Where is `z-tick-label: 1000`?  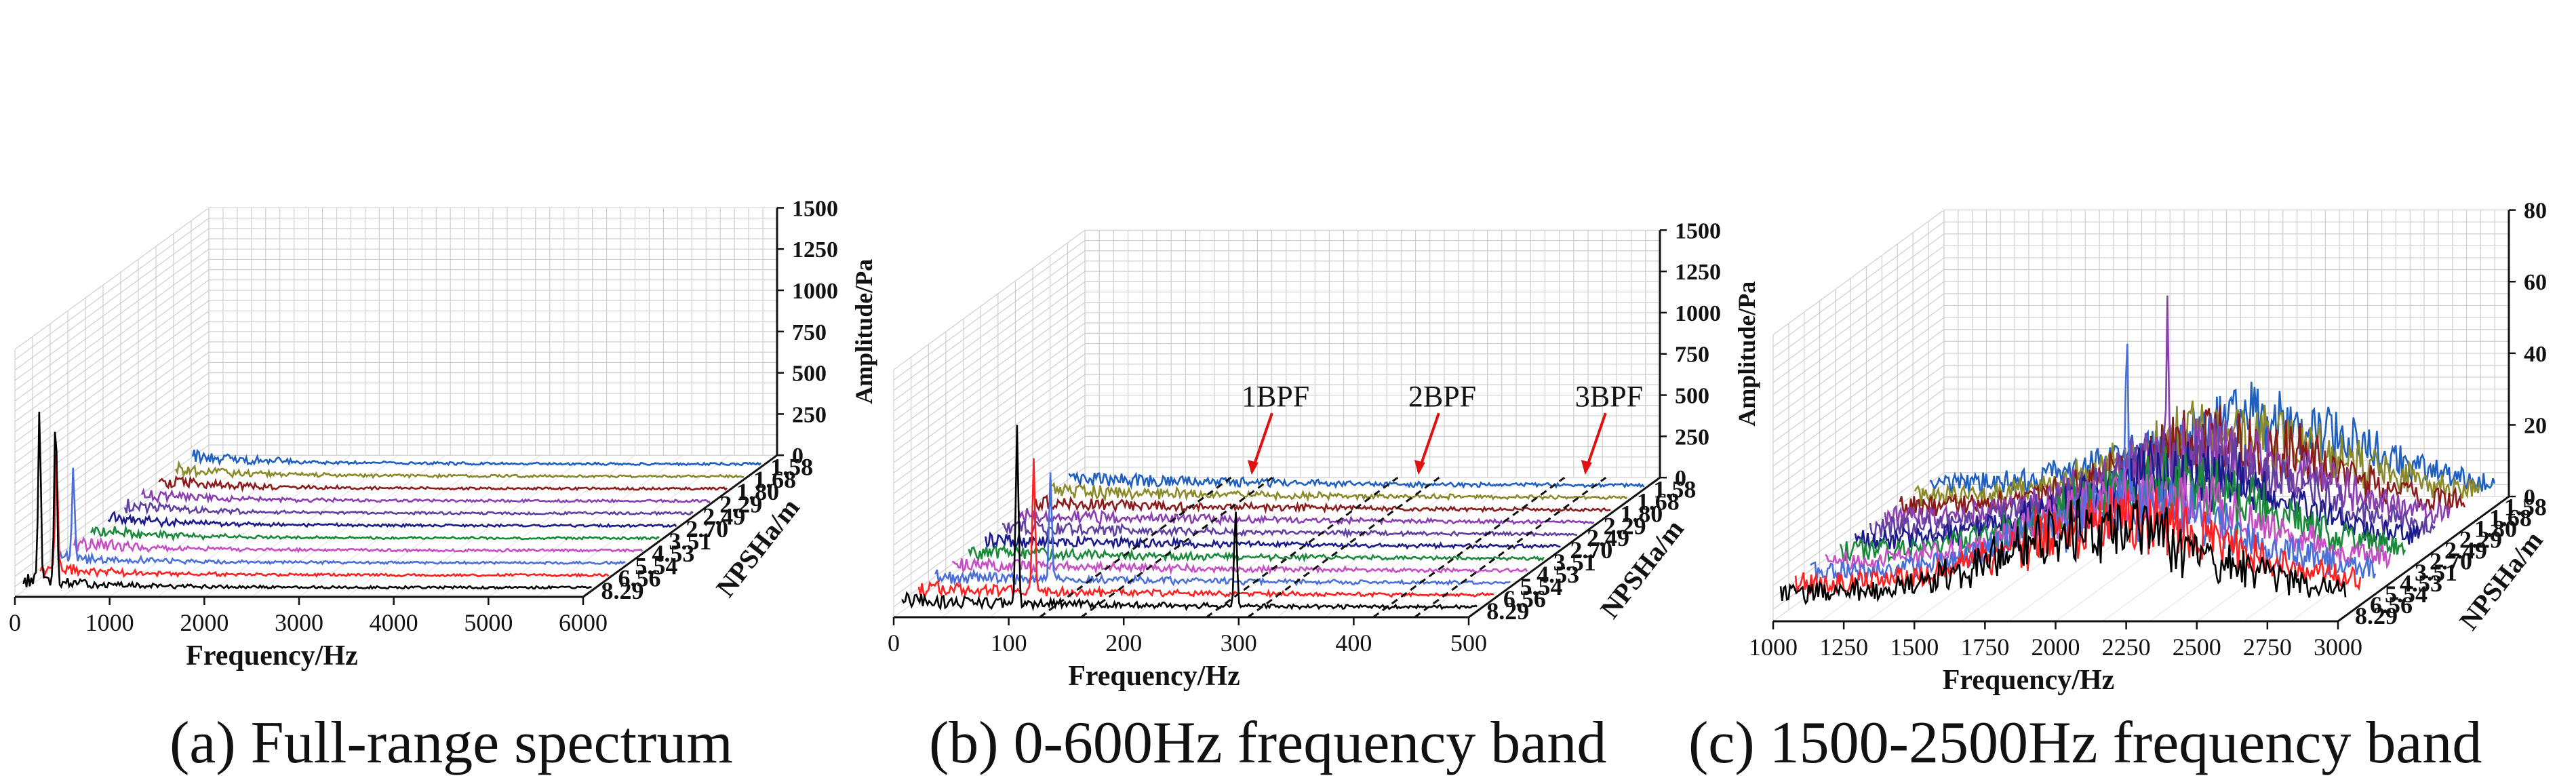 z-tick-label: 1000 is located at coordinates (1698, 313).